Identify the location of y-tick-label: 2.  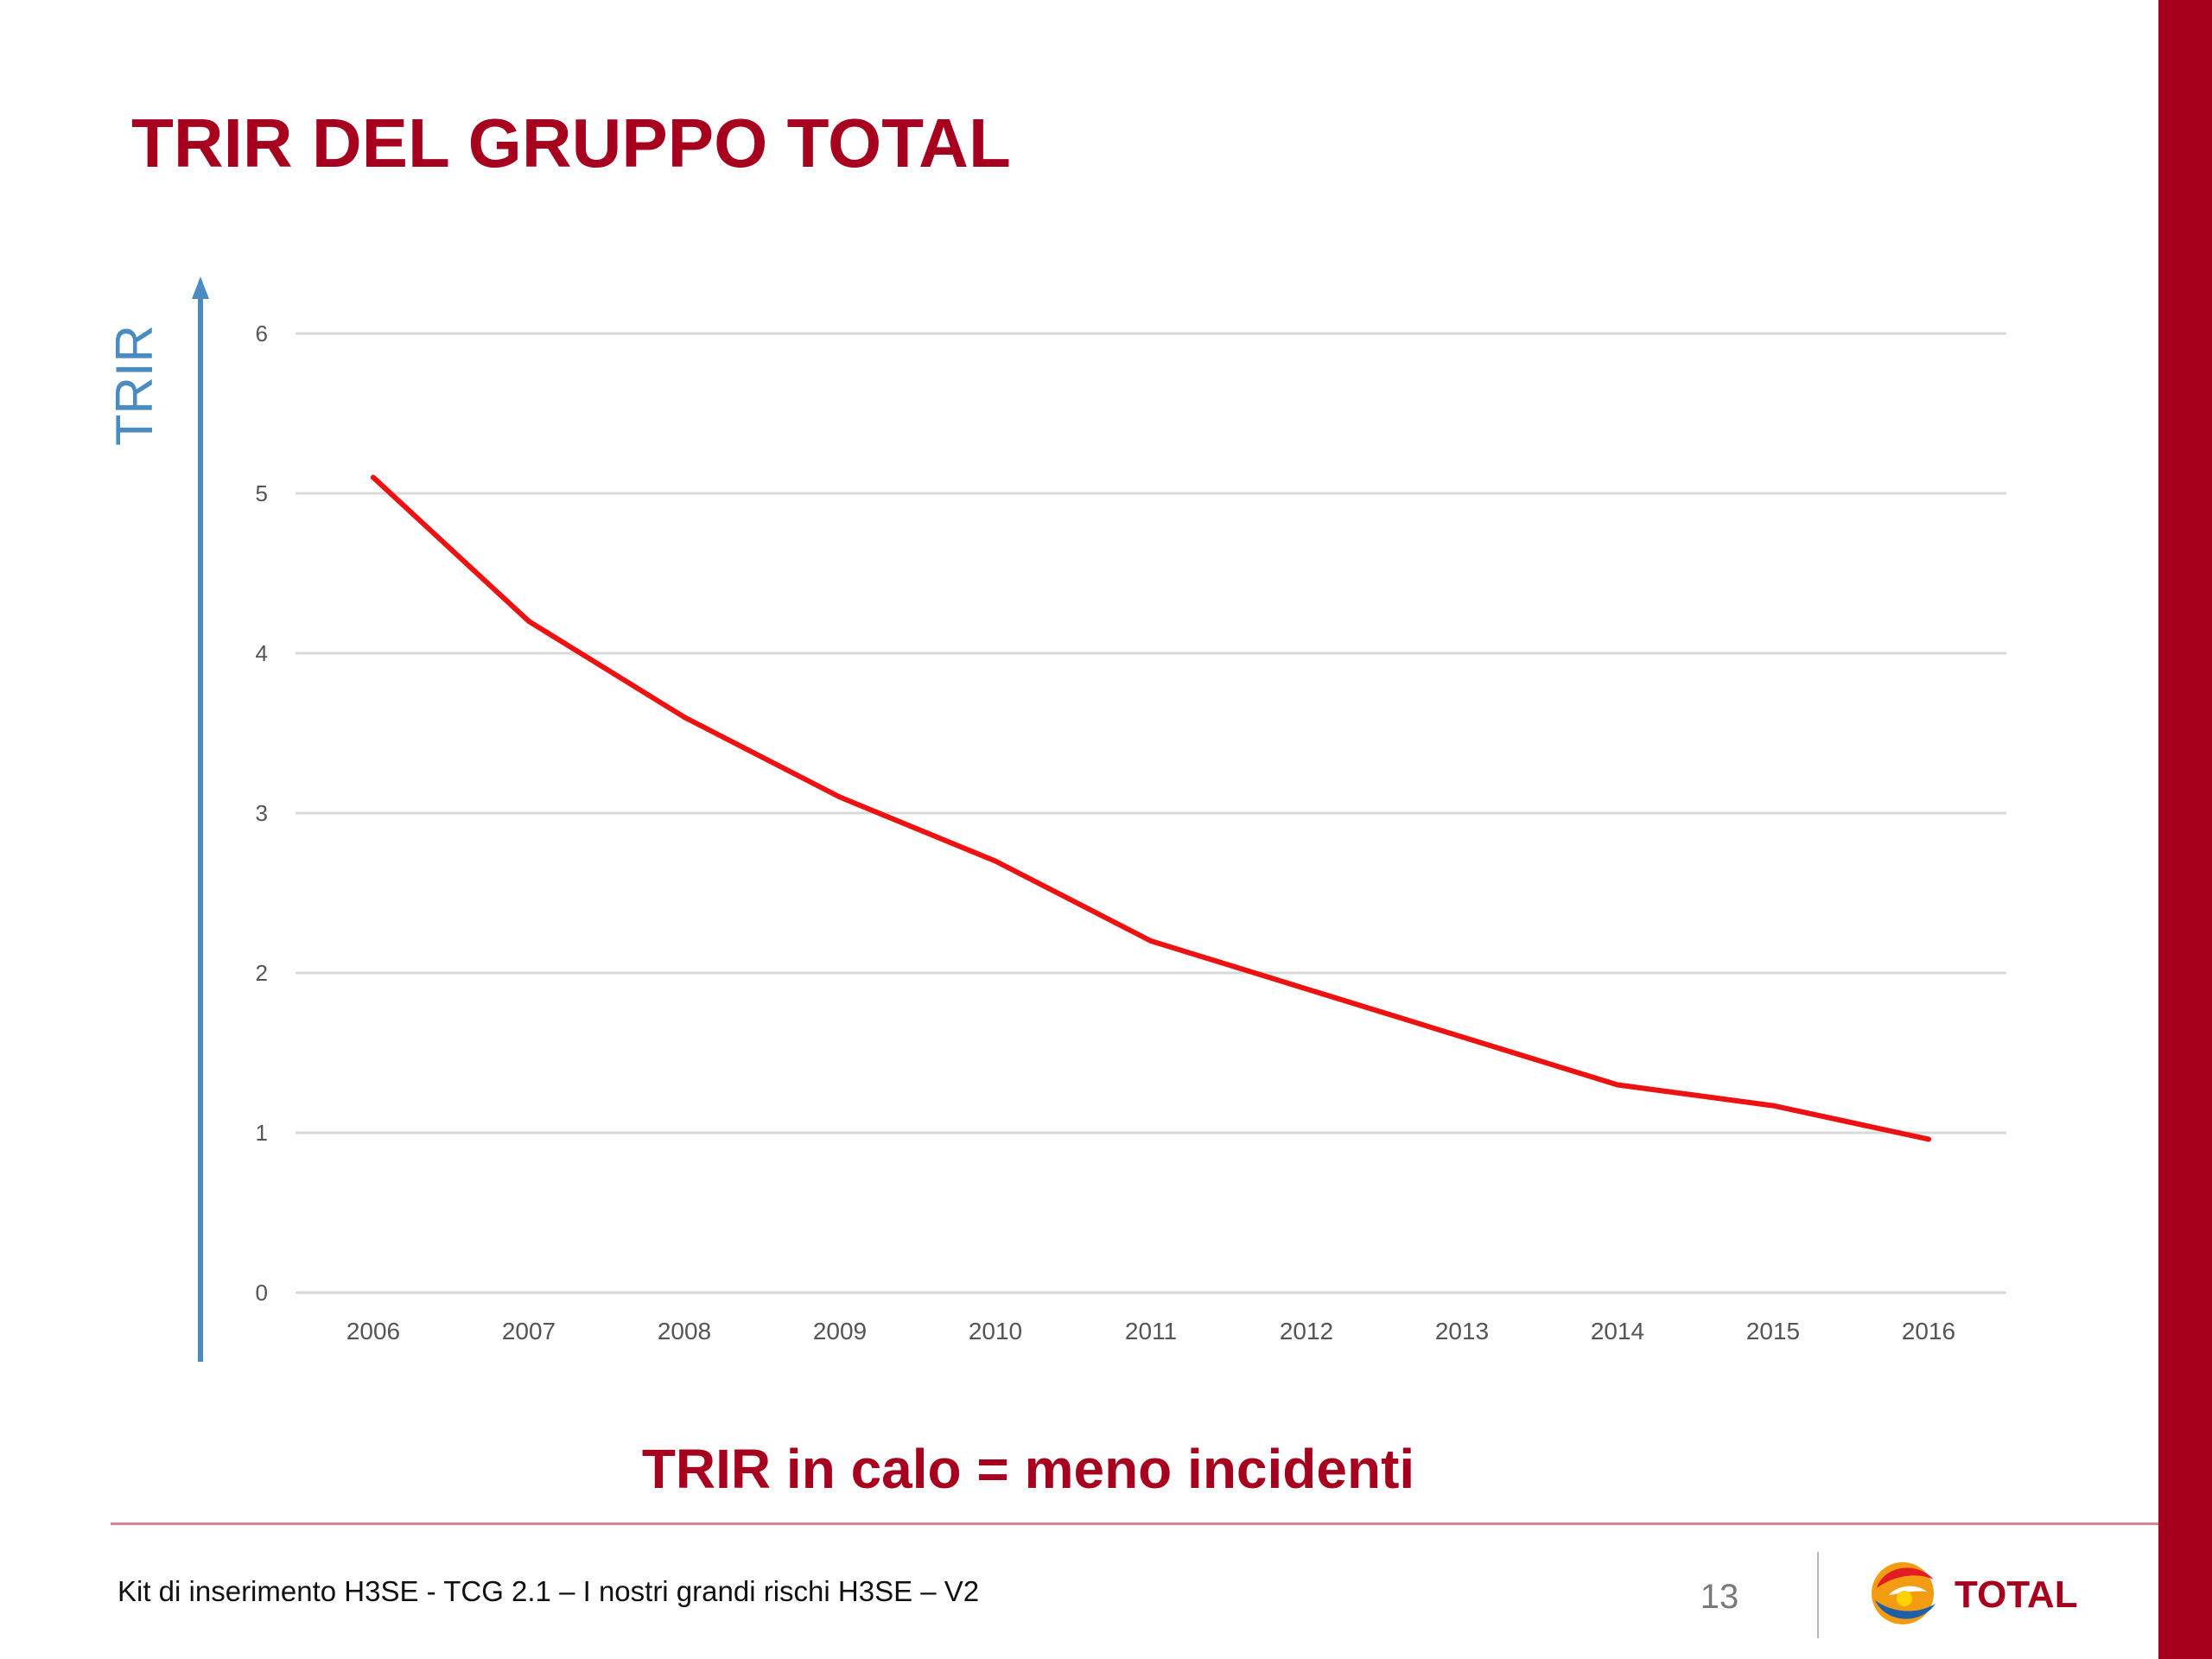
(262, 973).